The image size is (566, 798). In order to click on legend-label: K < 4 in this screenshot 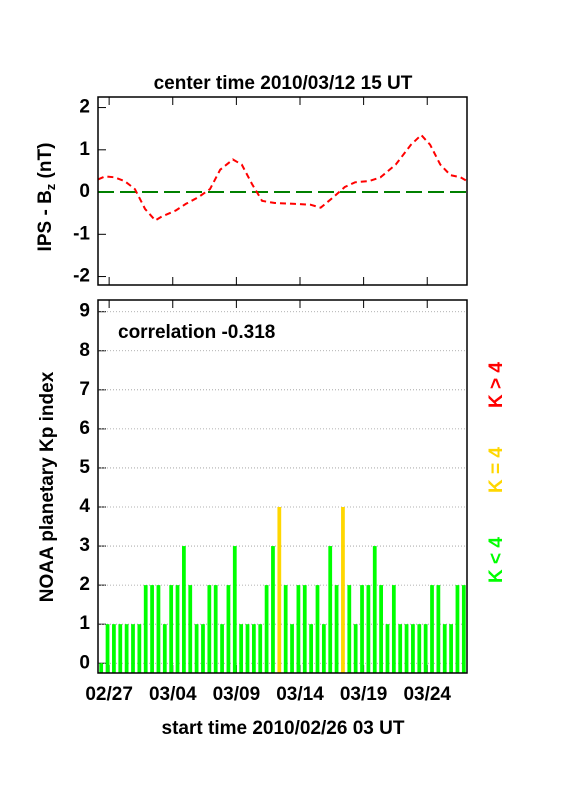, I will do `click(496, 560)`.